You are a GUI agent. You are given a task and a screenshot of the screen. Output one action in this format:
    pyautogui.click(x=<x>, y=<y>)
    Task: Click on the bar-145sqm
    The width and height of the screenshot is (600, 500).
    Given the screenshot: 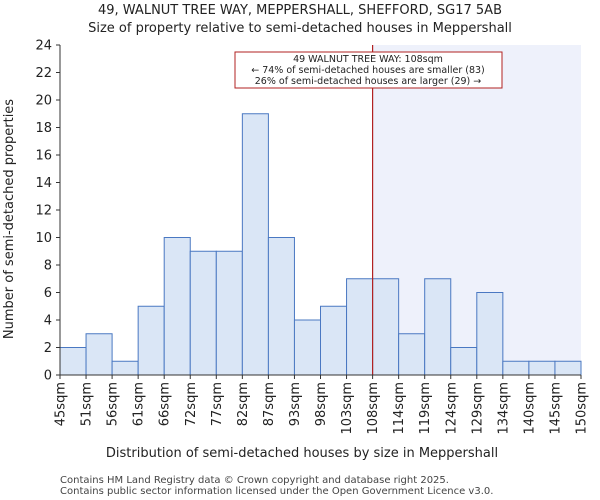 What is the action you would take?
    pyautogui.click(x=568, y=368)
    